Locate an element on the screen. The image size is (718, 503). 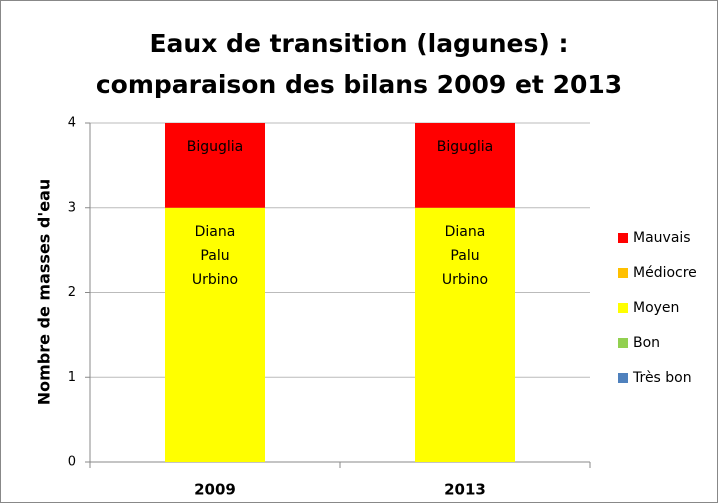
legend-label: Moyen is located at coordinates (656, 308).